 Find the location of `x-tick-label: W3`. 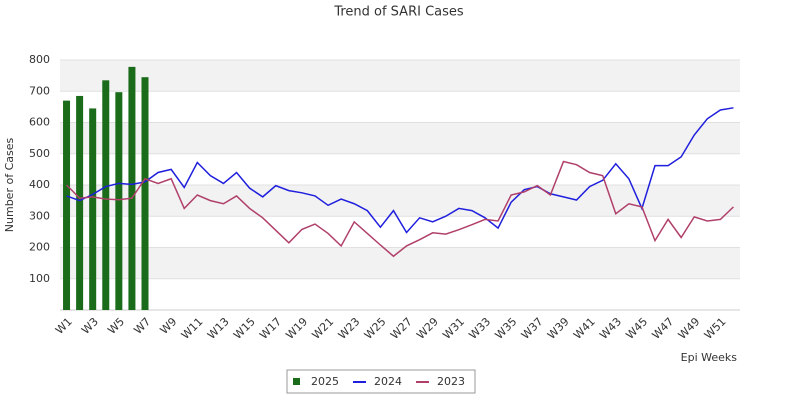

x-tick-label: W3 is located at coordinates (90, 326).